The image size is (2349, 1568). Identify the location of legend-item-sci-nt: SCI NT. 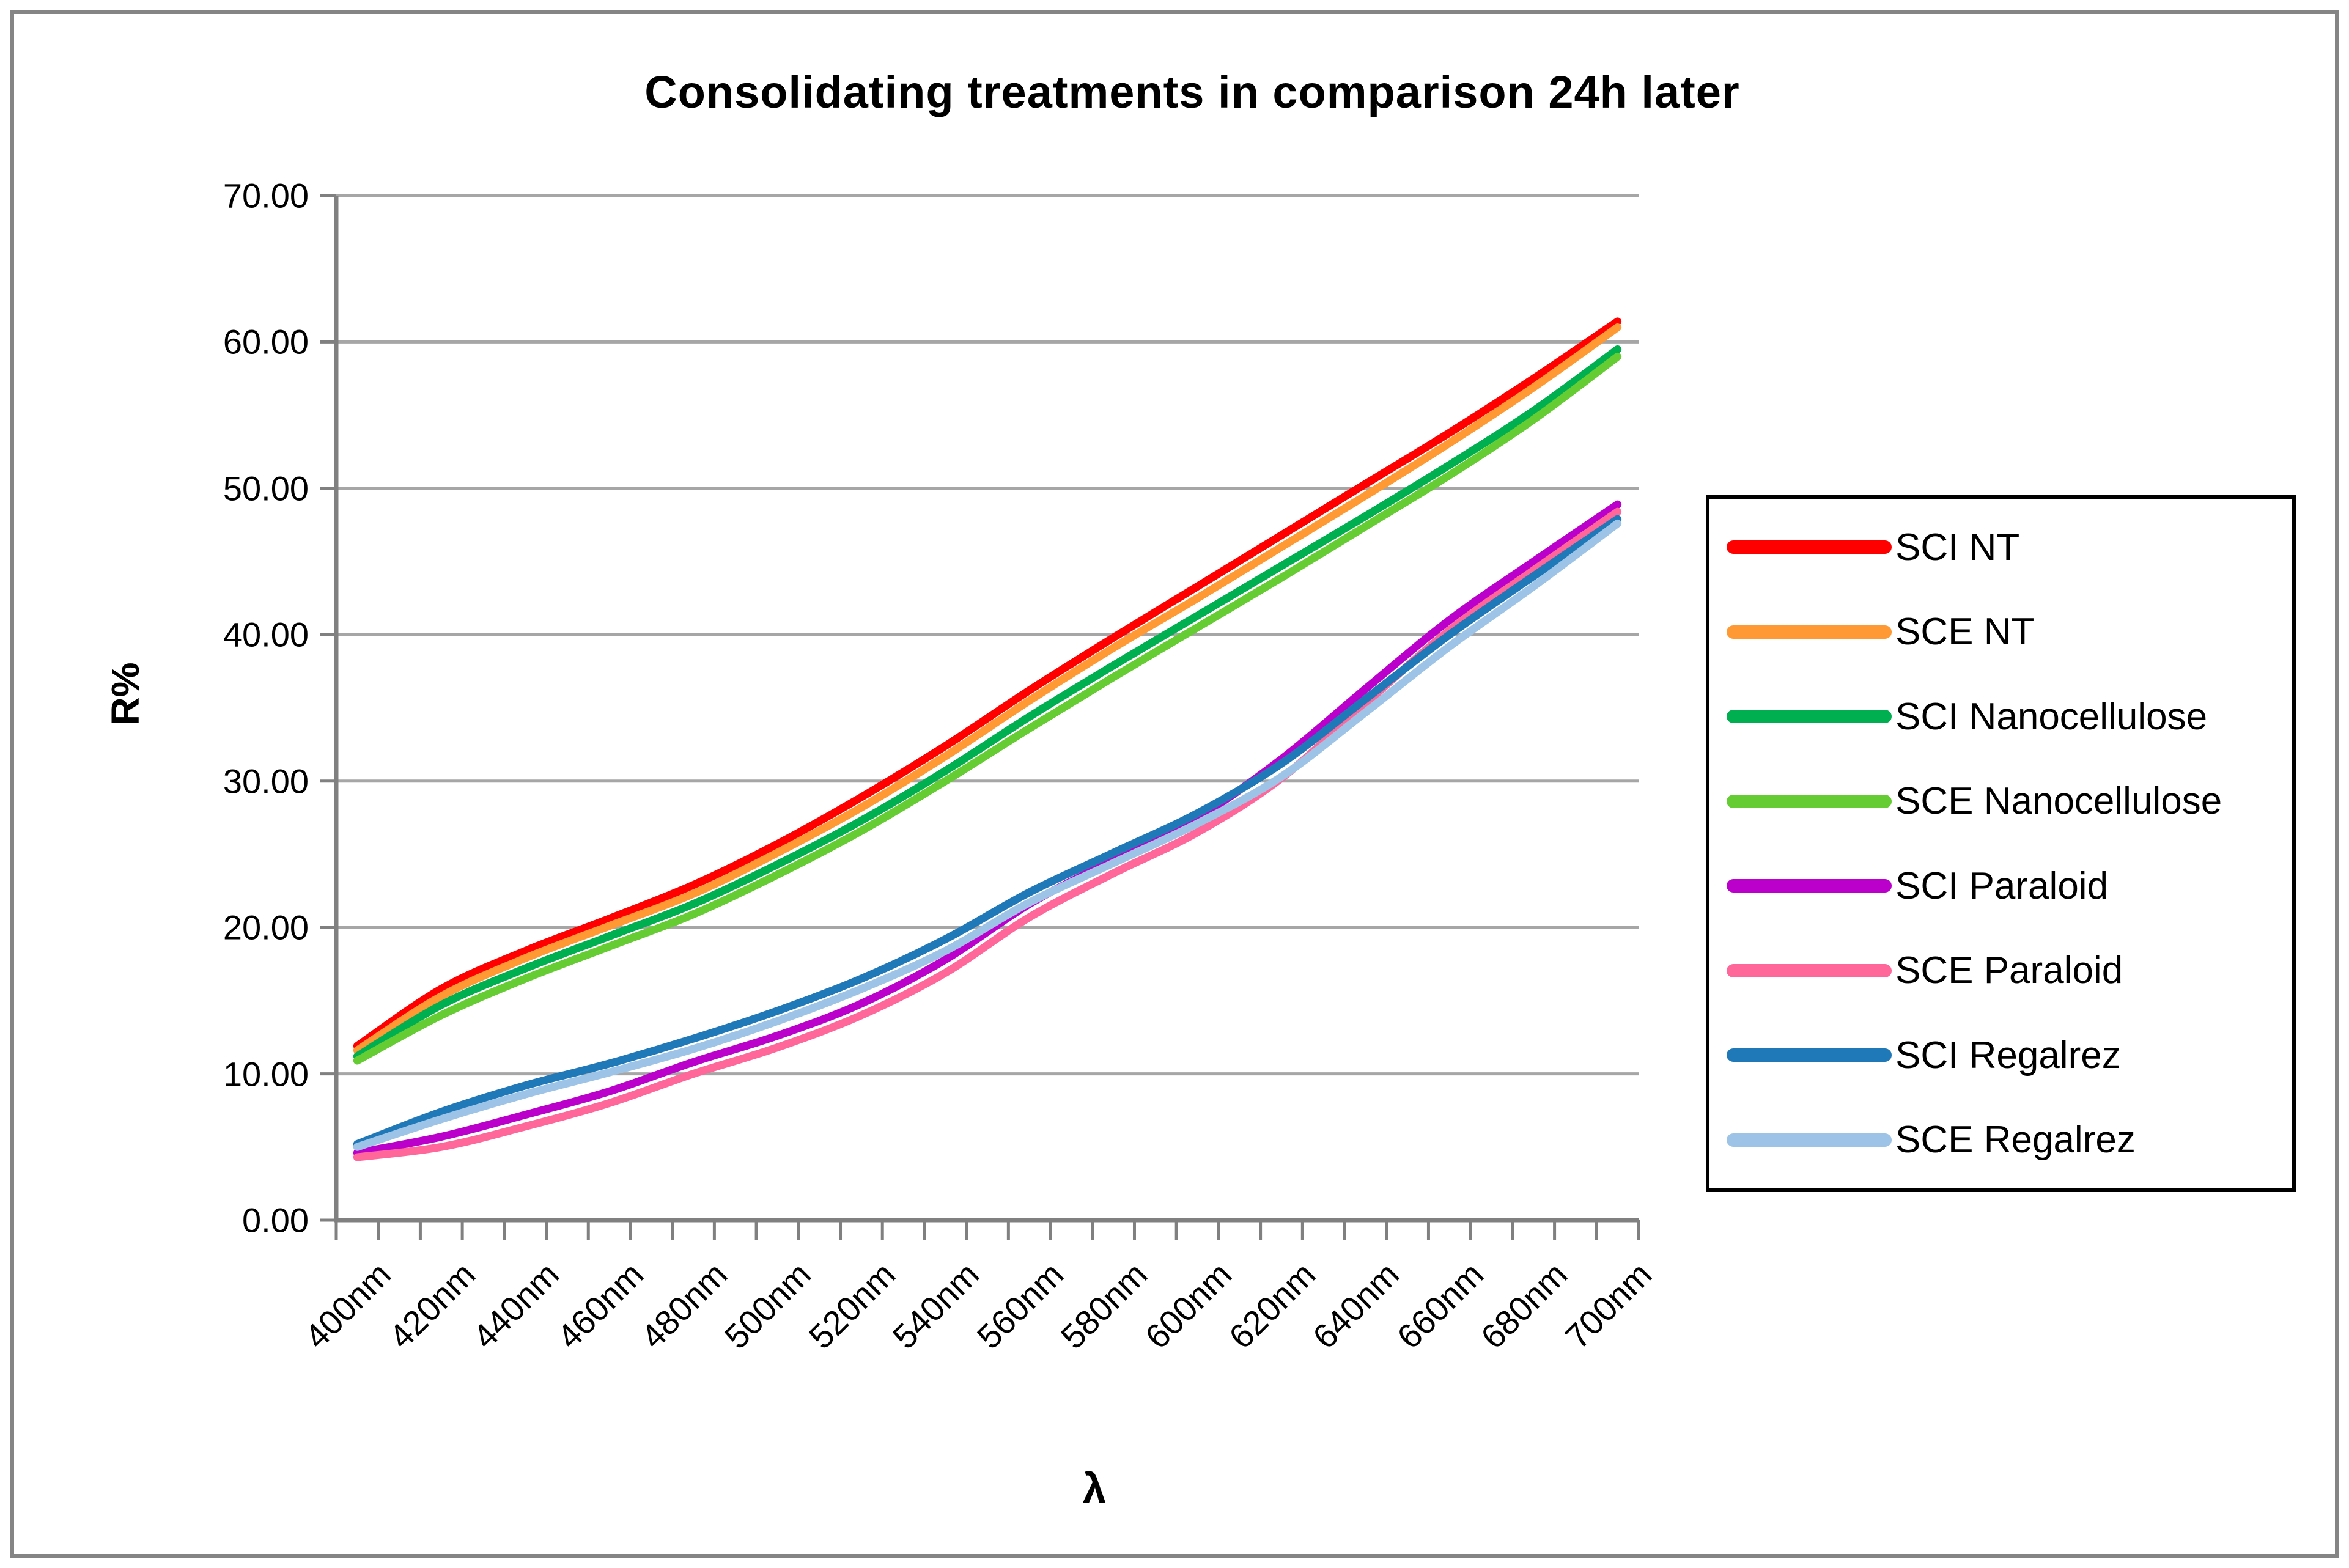
(2009, 547).